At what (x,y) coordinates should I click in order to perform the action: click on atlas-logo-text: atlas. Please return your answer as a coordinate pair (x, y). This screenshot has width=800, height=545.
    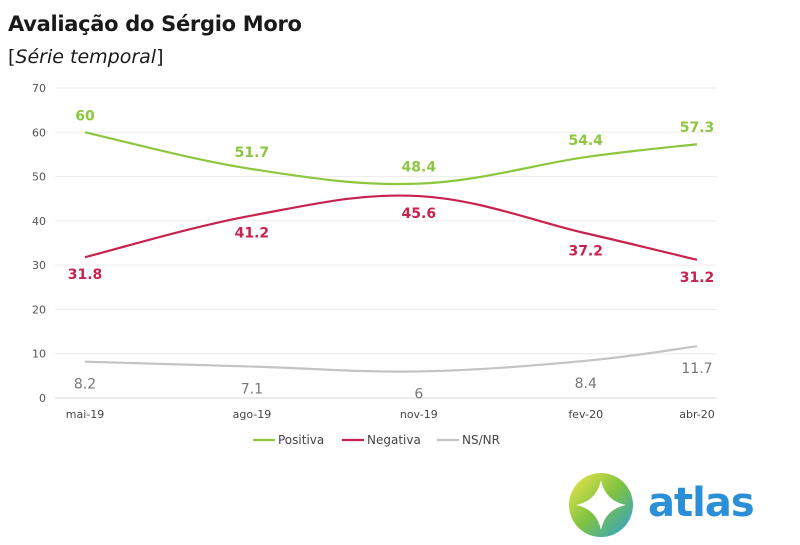
    Looking at the image, I should click on (701, 503).